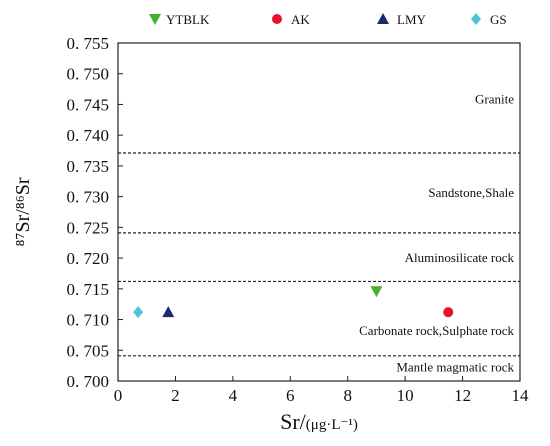 The width and height of the screenshot is (550, 446). What do you see at coordinates (88, 320) in the screenshot?
I see `y-tick-label: 0. 710` at bounding box center [88, 320].